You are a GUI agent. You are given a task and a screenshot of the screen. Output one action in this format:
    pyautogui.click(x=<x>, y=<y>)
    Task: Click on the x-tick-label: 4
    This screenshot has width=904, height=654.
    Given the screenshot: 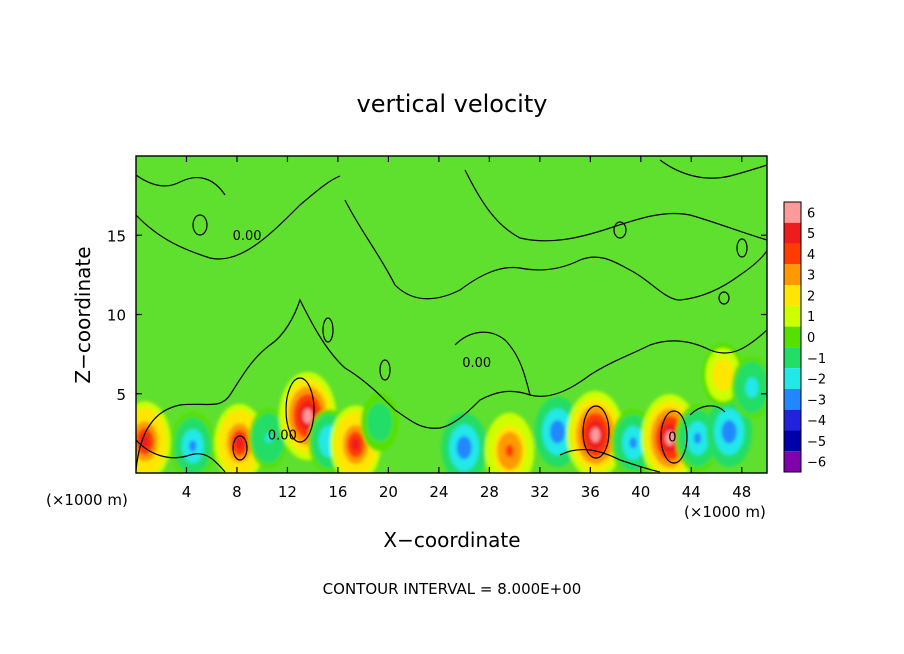 What is the action you would take?
    pyautogui.click(x=187, y=492)
    